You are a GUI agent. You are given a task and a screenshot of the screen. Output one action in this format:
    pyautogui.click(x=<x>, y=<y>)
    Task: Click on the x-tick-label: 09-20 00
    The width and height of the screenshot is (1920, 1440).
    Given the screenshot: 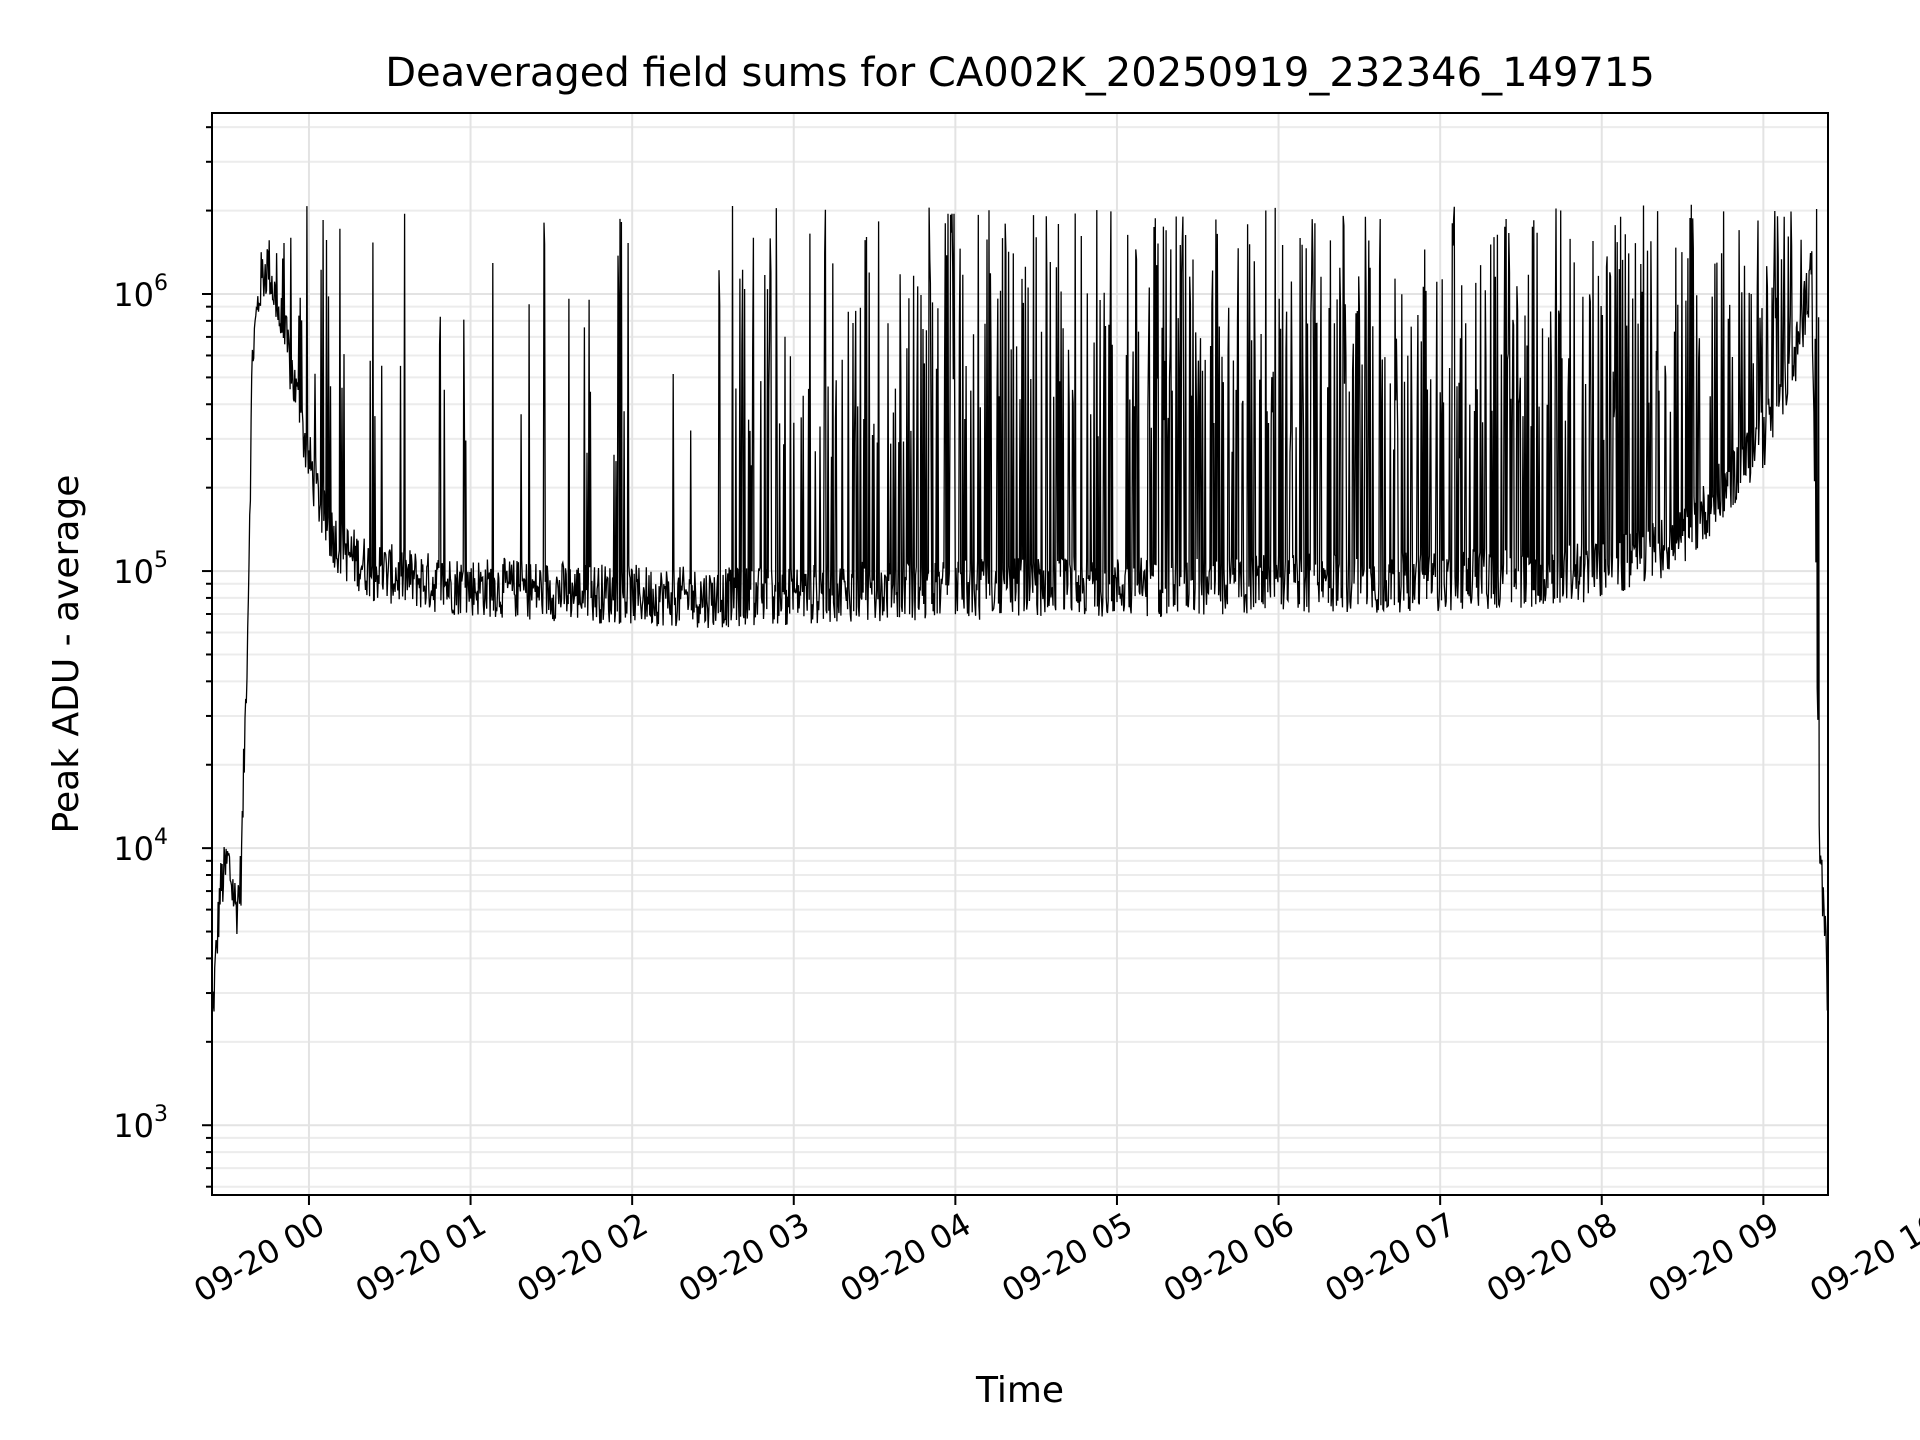 What is the action you would take?
    pyautogui.click(x=259, y=1257)
    